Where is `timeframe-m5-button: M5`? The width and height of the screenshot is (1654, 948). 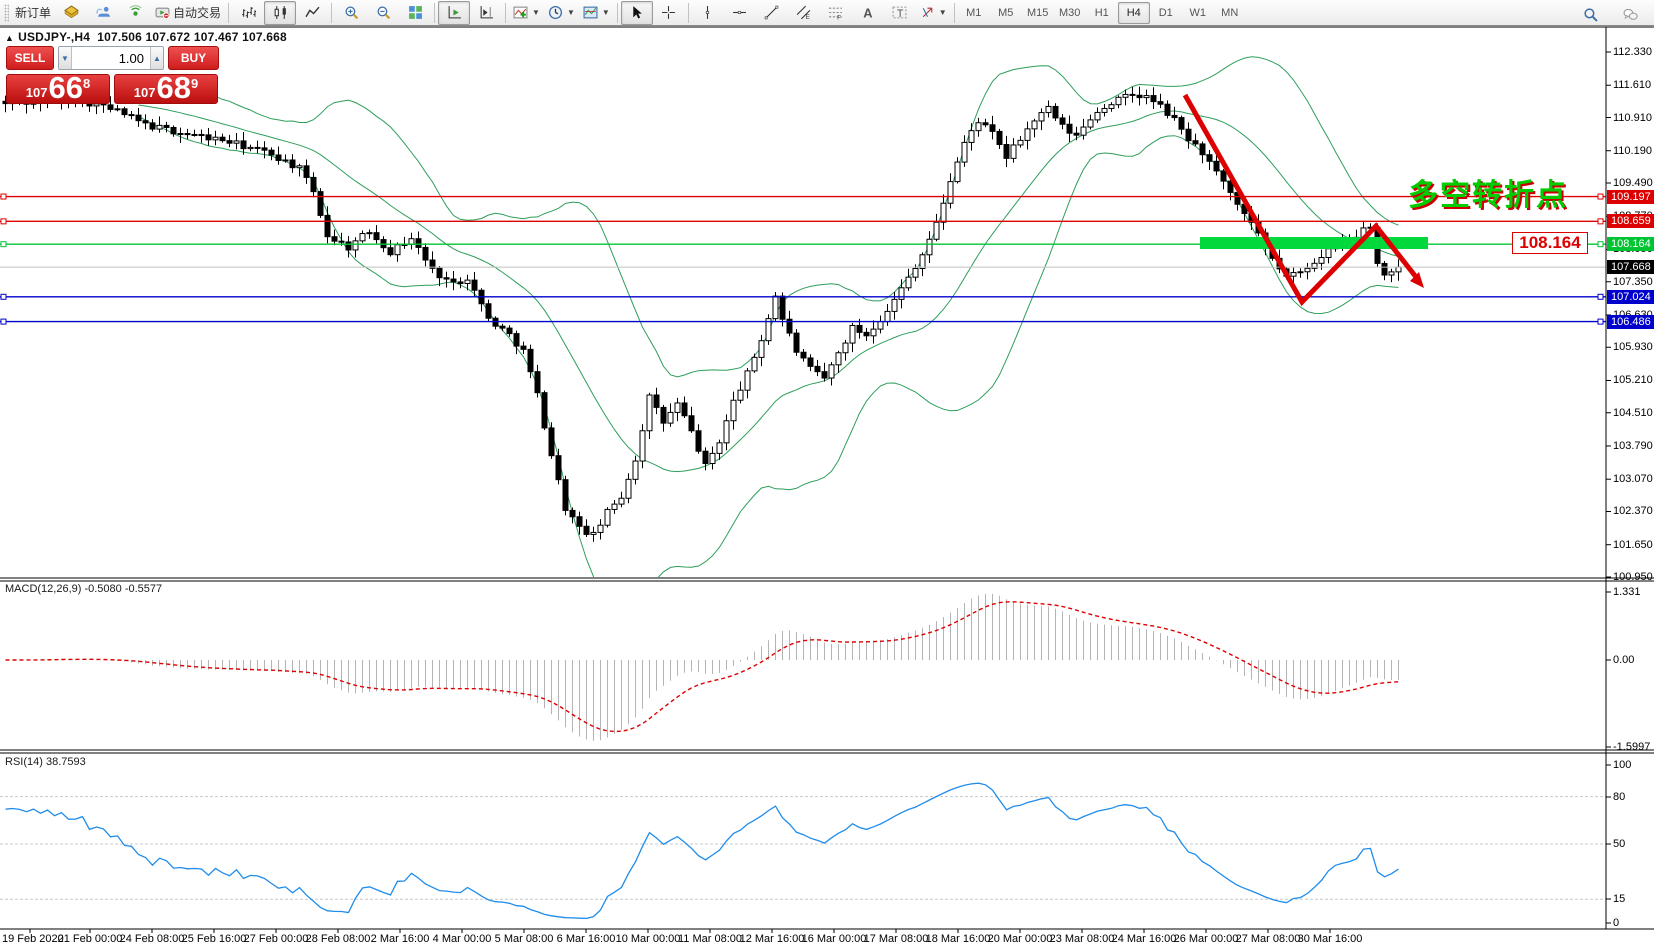 timeframe-m5-button: M5 is located at coordinates (1006, 12).